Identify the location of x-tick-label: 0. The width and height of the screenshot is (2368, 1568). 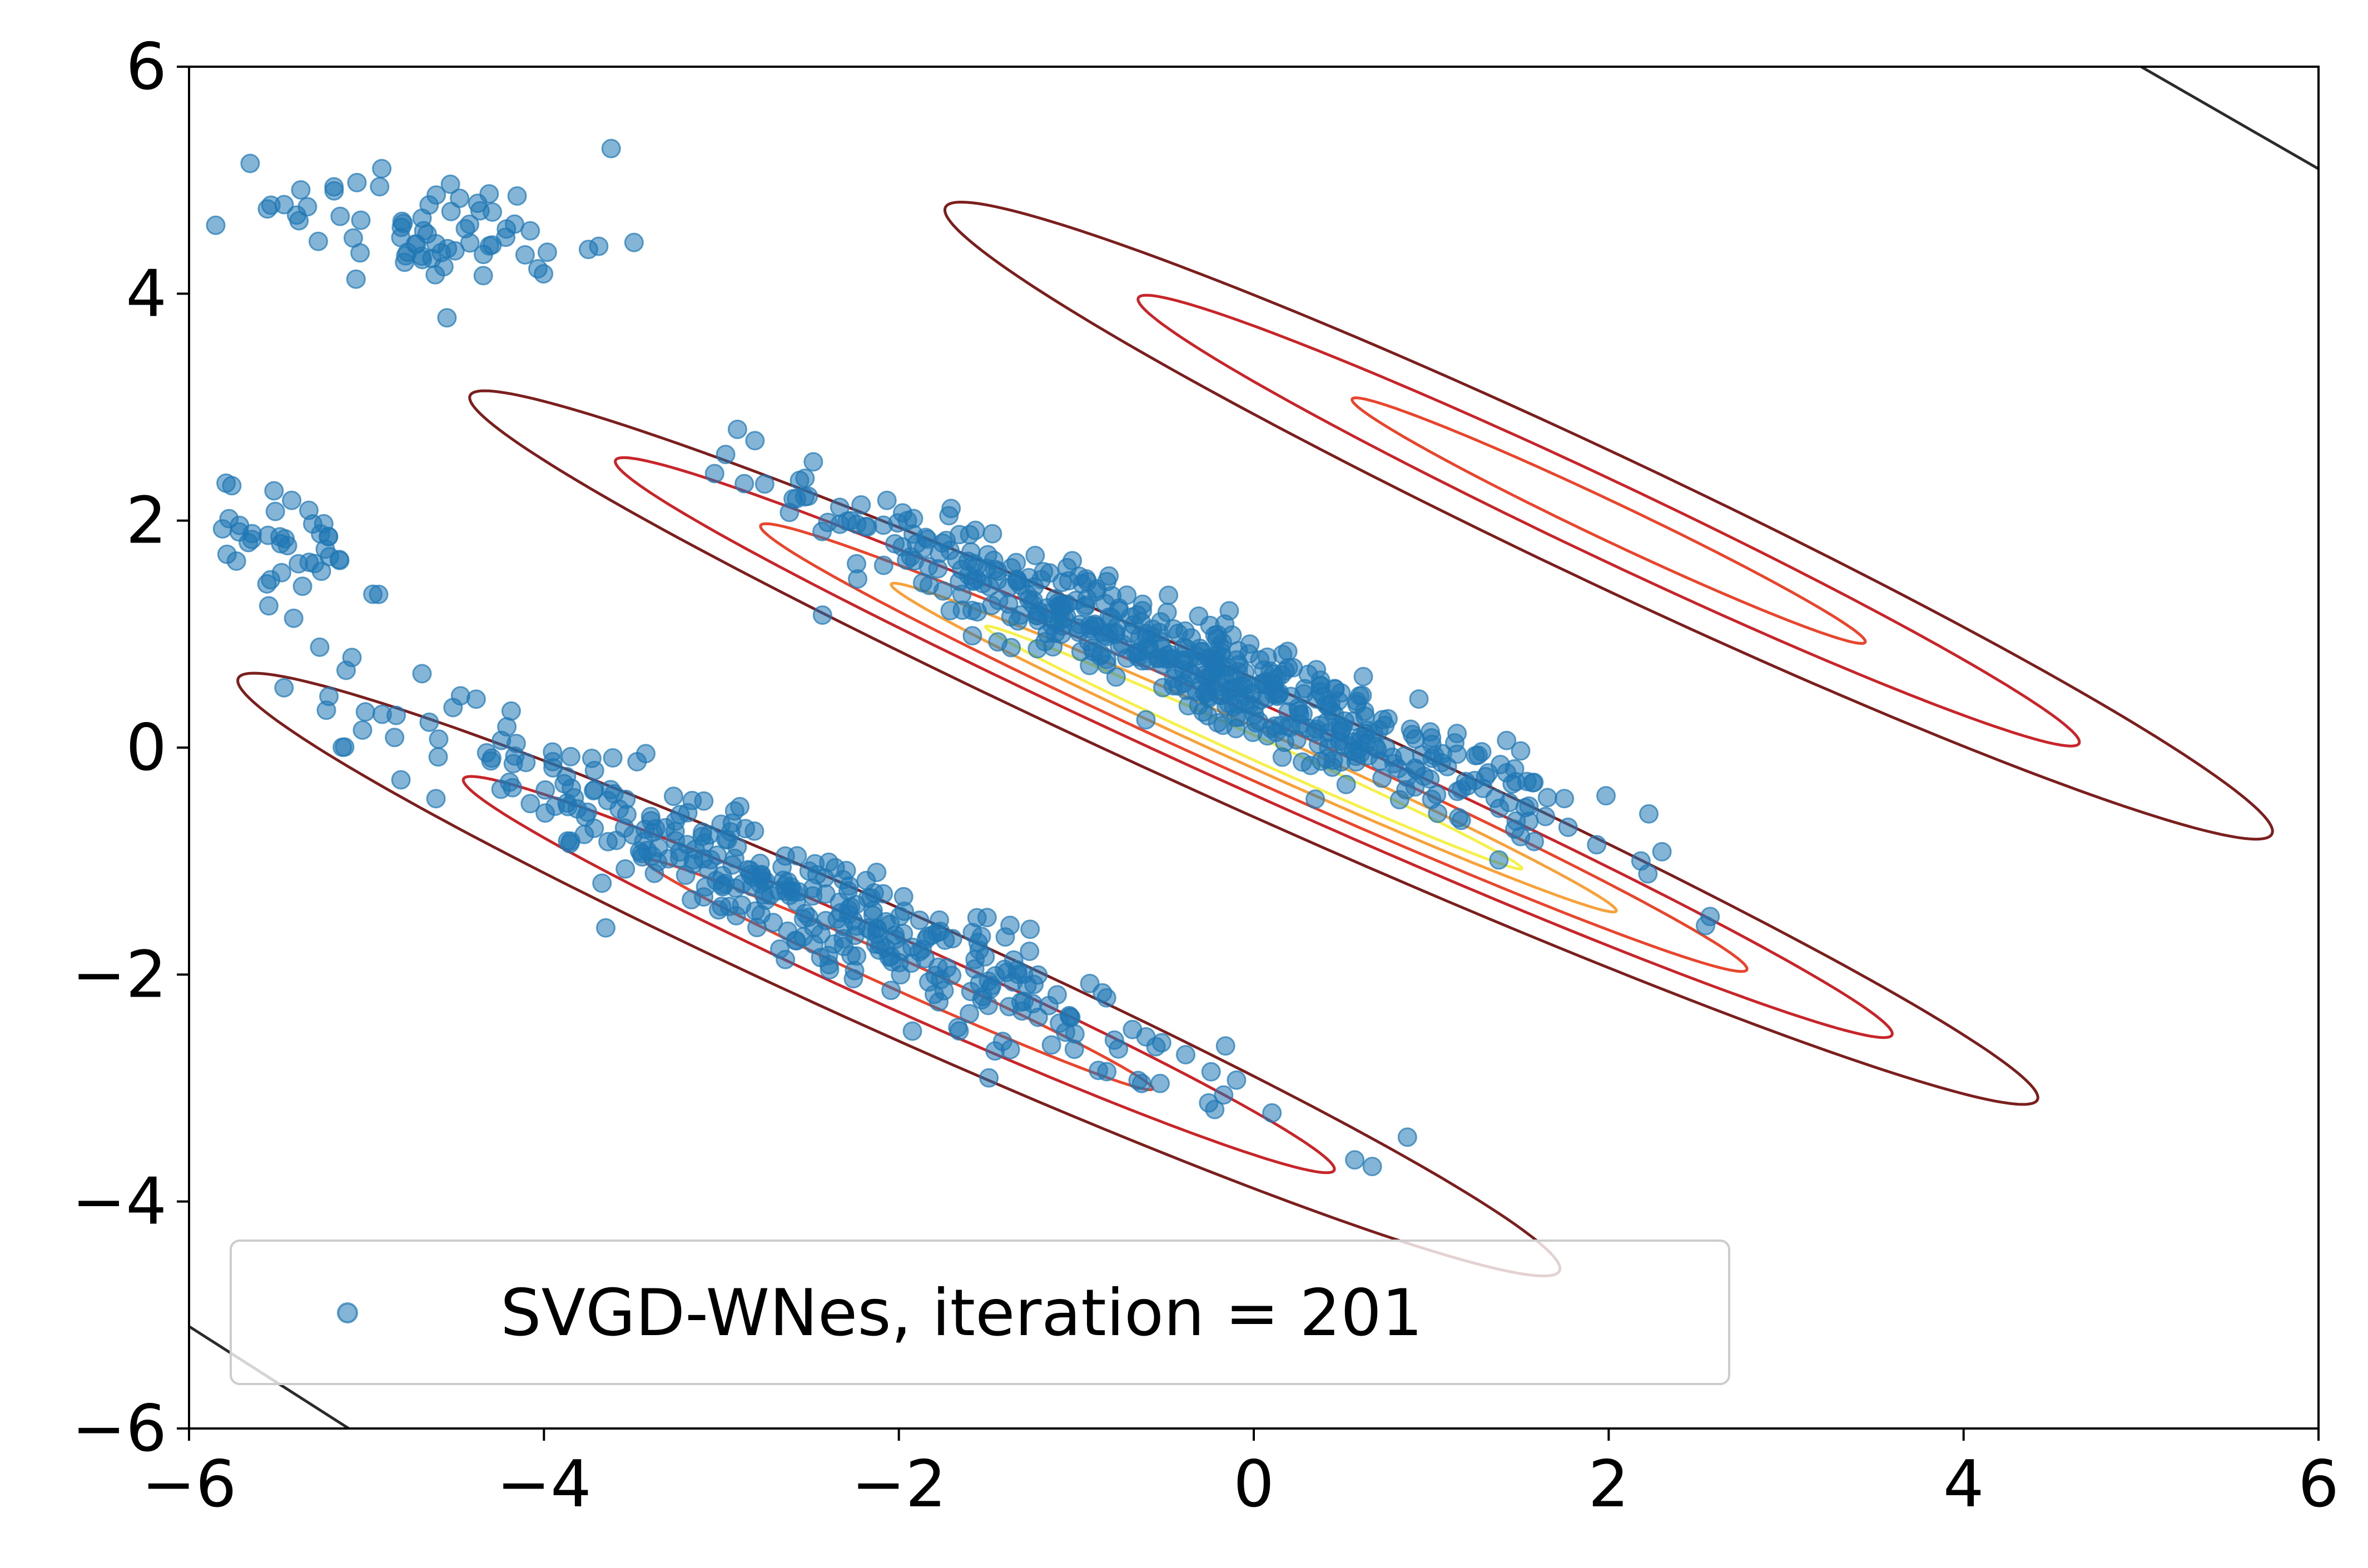
(1253, 1484).